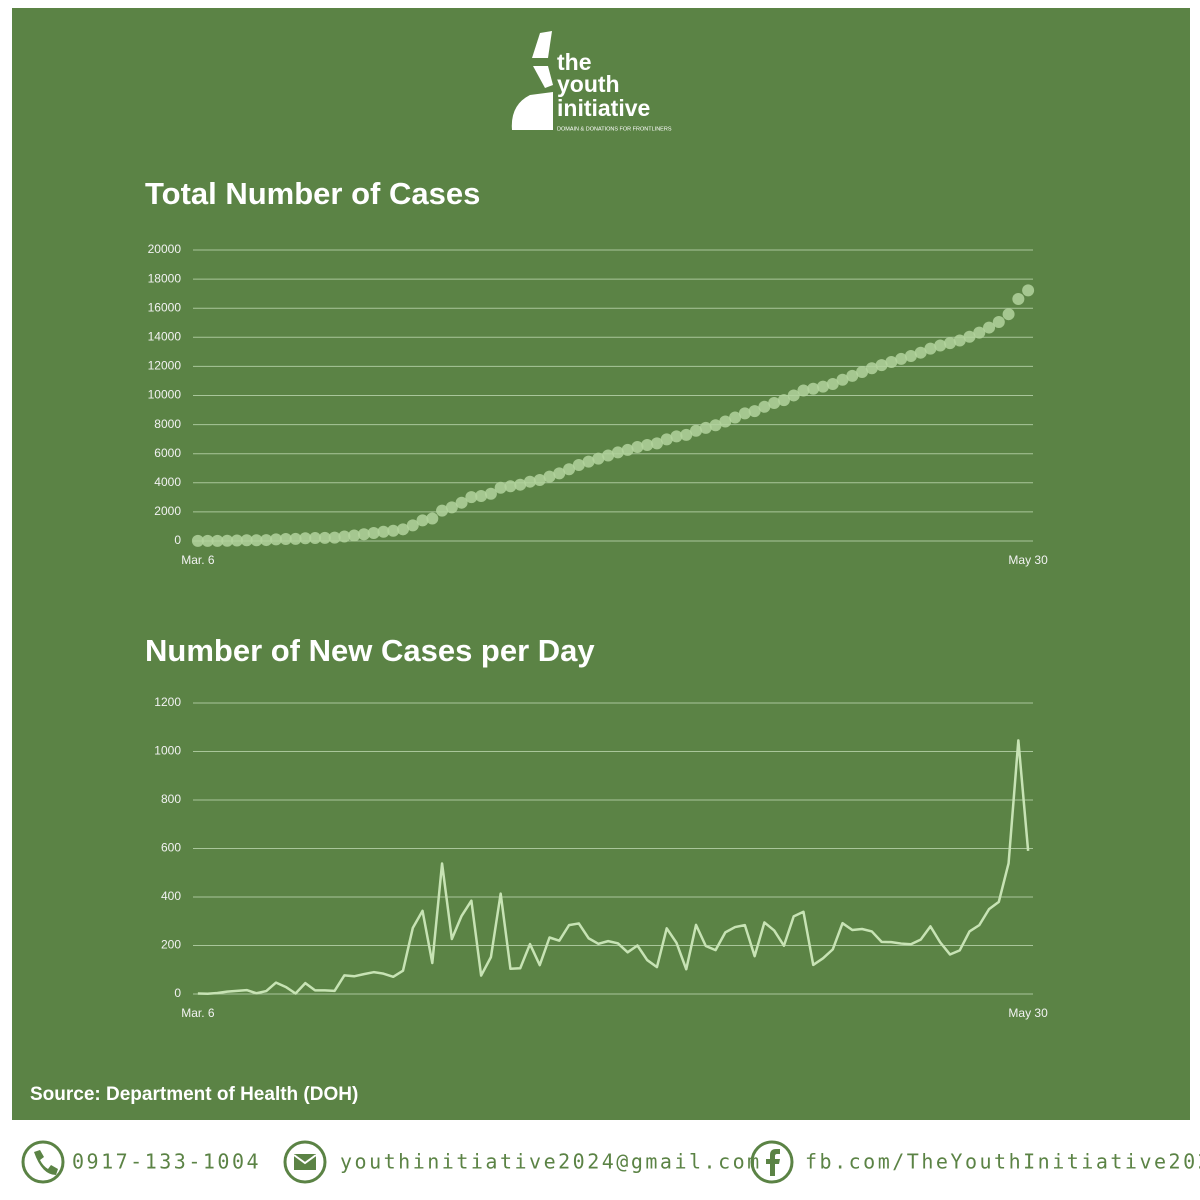 Image resolution: width=1200 pixels, height=1200 pixels. I want to click on y-tick-label: 800, so click(171, 799).